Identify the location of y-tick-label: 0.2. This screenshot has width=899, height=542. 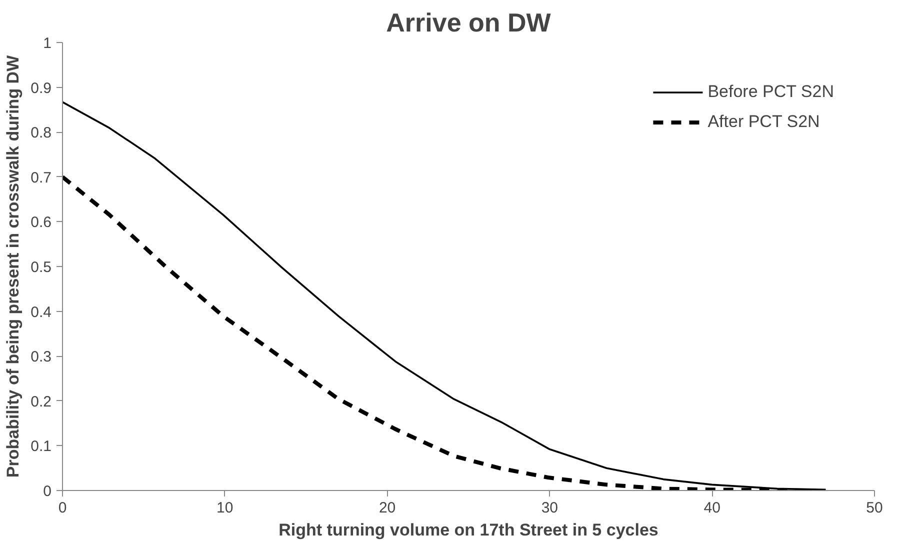
(41, 401).